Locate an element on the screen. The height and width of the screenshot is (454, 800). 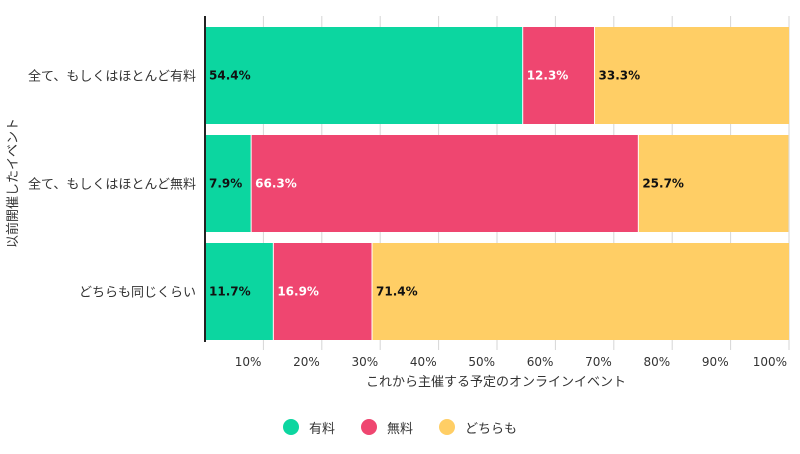
x-tick-label: 10% is located at coordinates (248, 362).